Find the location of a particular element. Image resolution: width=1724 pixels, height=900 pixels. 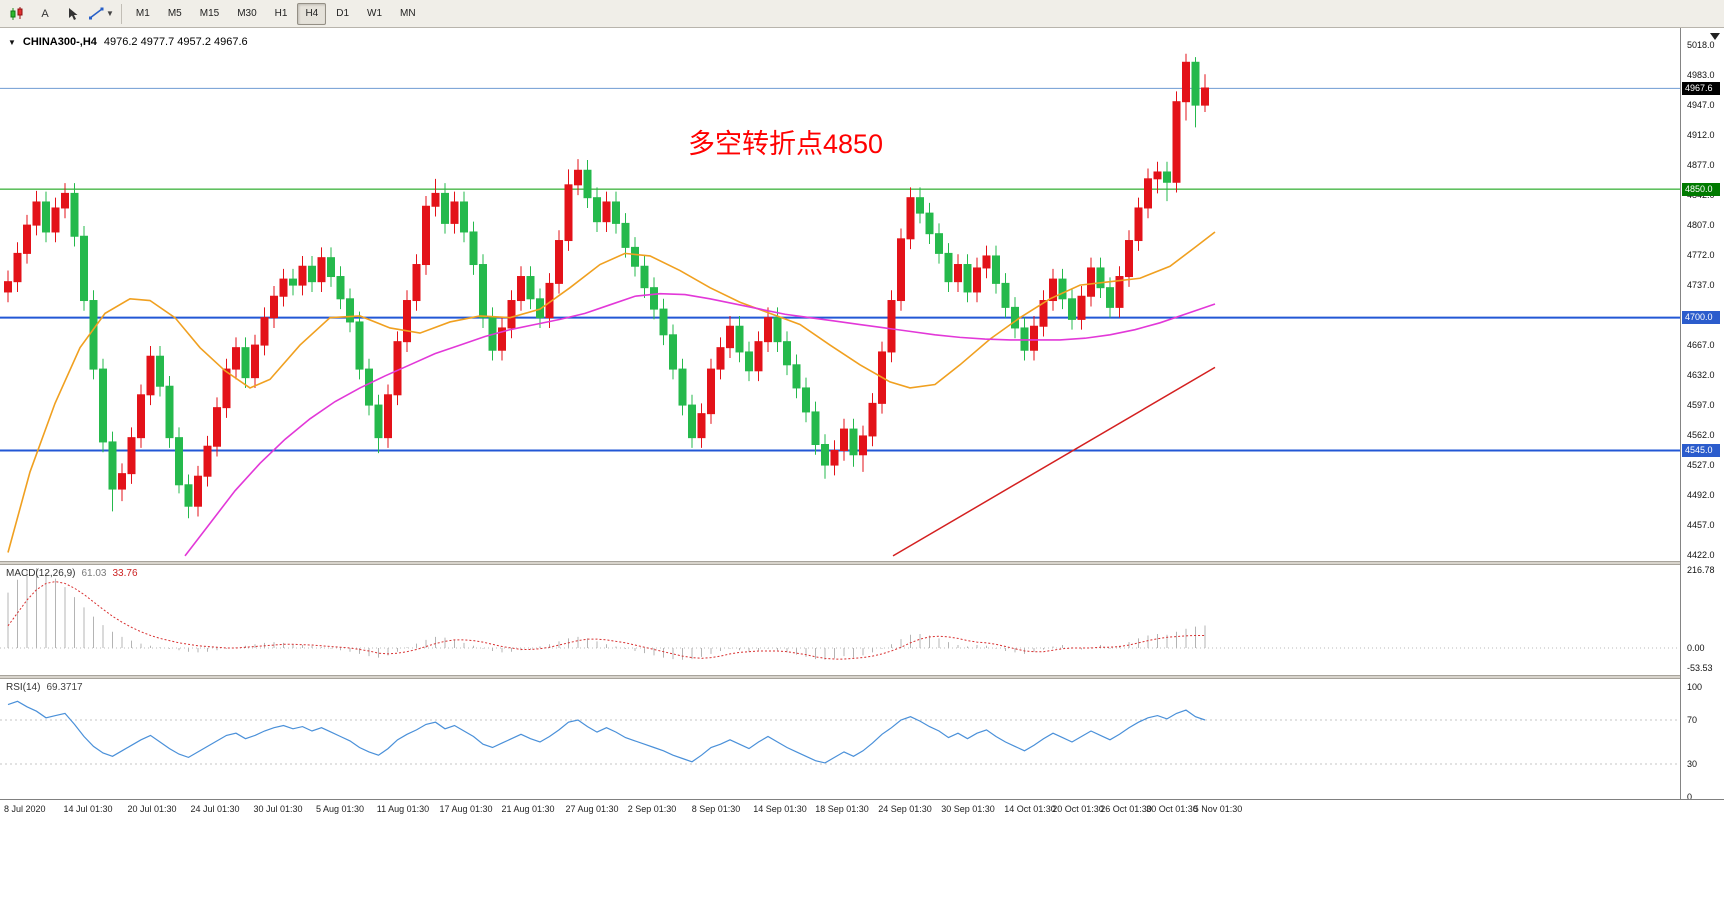

symbol-timeframe-label: CHINA300-,H4 is located at coordinates (59, 42).